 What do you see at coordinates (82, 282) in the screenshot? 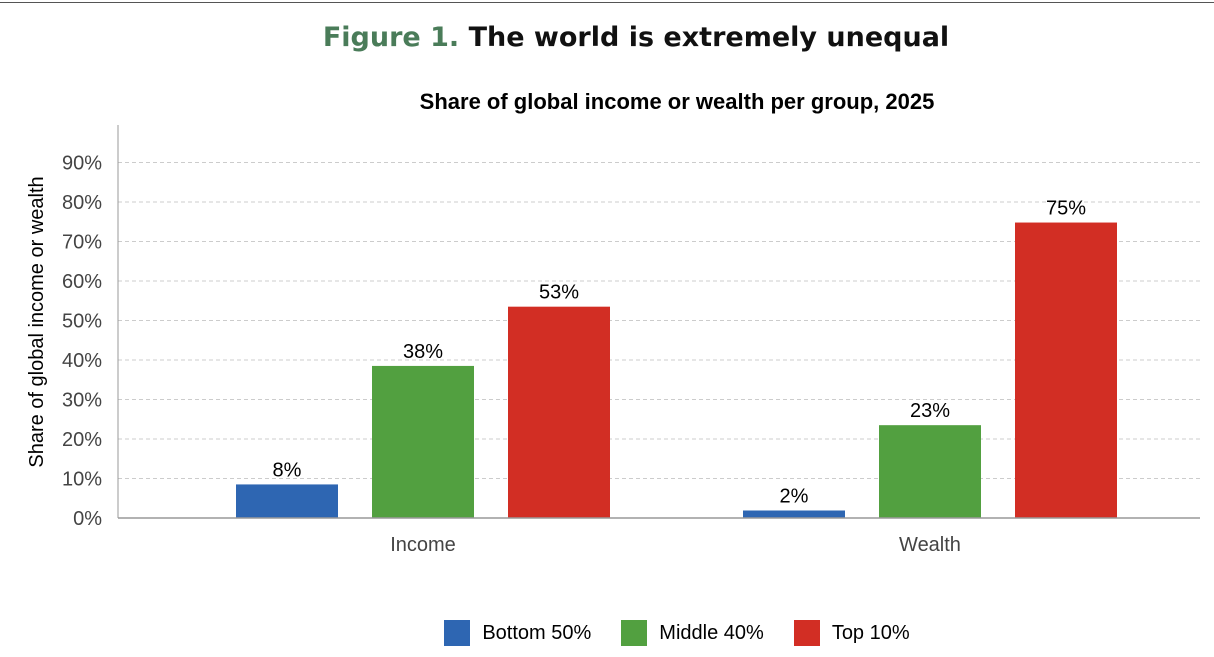
I see `y-tick-label: 60%` at bounding box center [82, 282].